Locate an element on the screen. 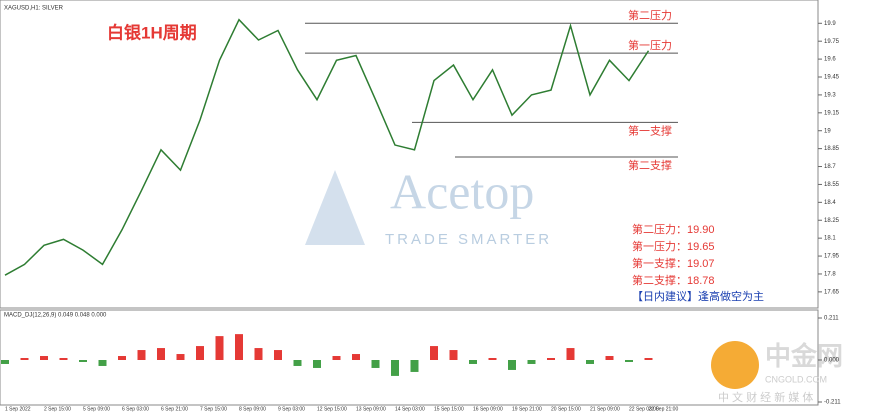 This screenshot has width=870, height=418. level-name: 第二支撑 is located at coordinates (650, 165).